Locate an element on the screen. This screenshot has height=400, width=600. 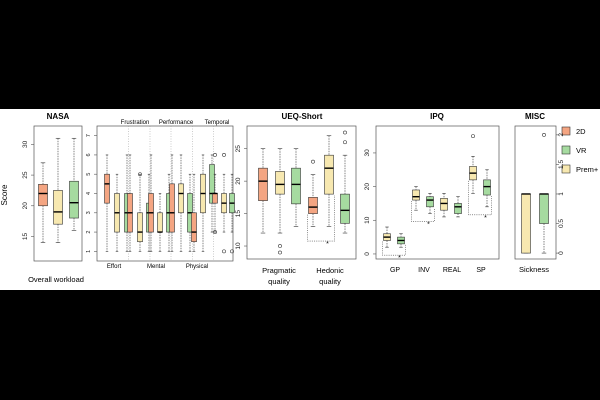
ipq-label-inv: INV is located at coordinates (424, 270).